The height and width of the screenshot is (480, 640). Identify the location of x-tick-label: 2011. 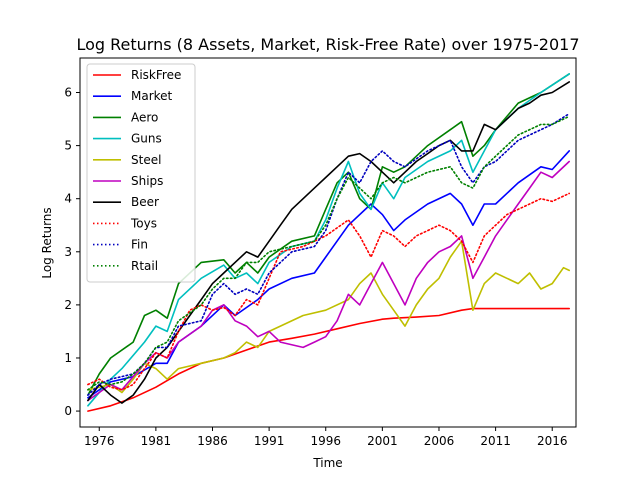
(495, 441).